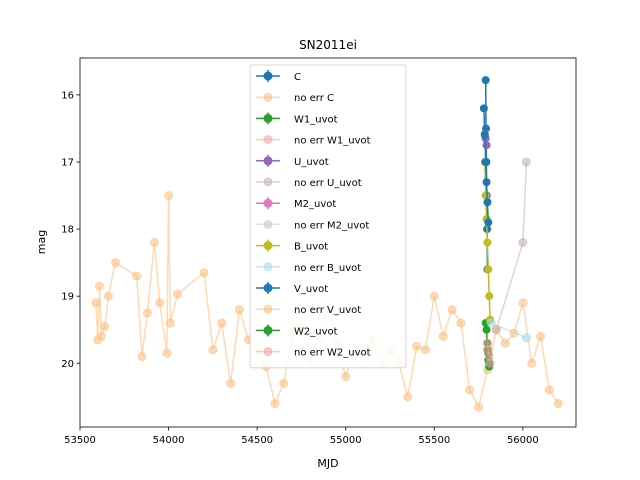  Describe the element at coordinates (327, 268) in the screenshot. I see `legend-label: no err B_uvot` at that location.